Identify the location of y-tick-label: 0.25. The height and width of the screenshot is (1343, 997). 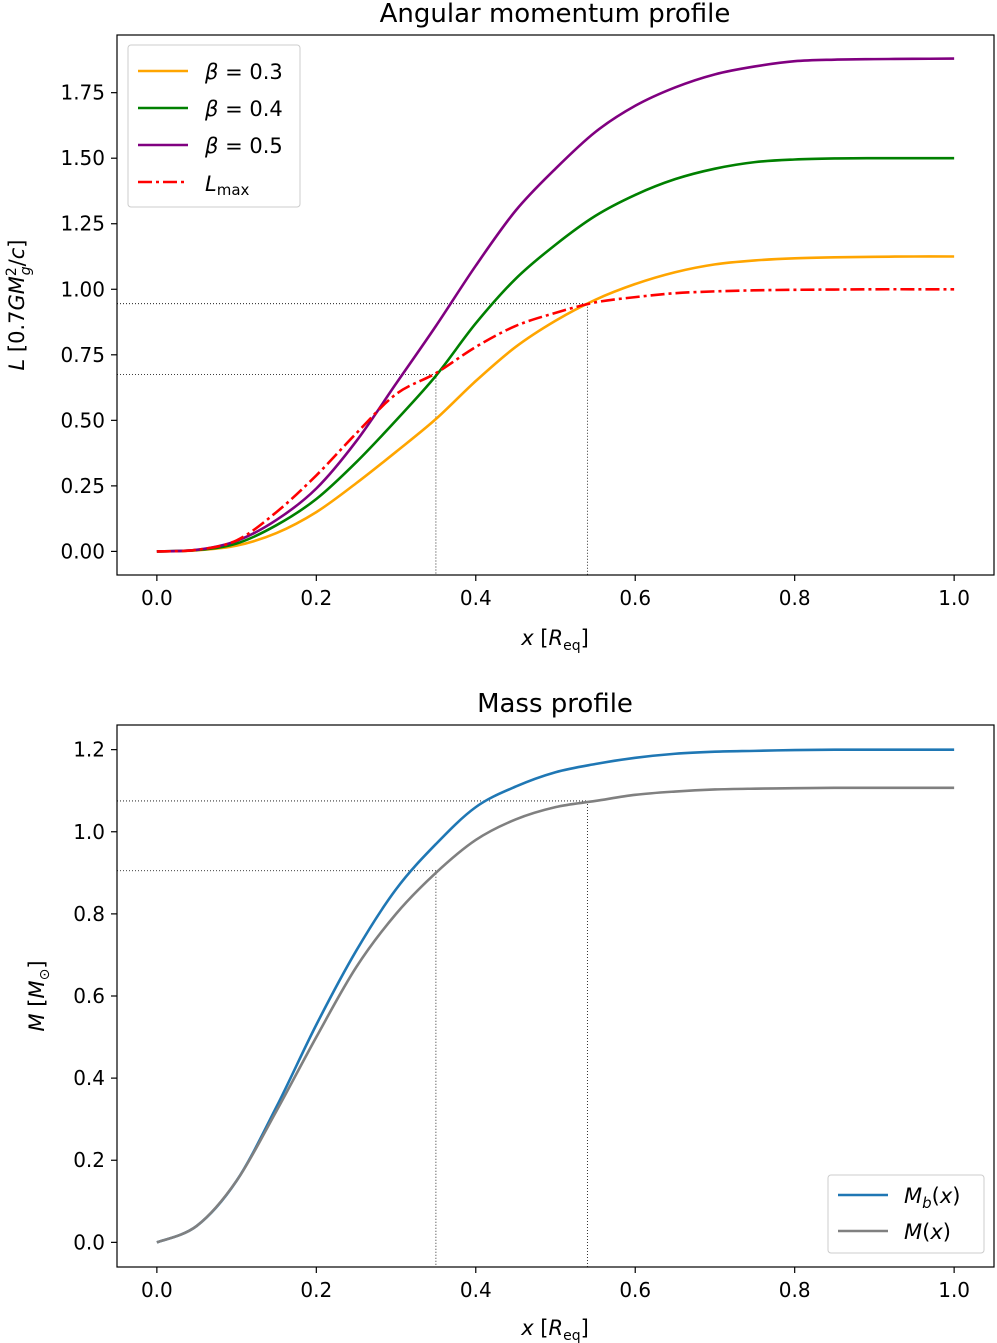
(82, 486).